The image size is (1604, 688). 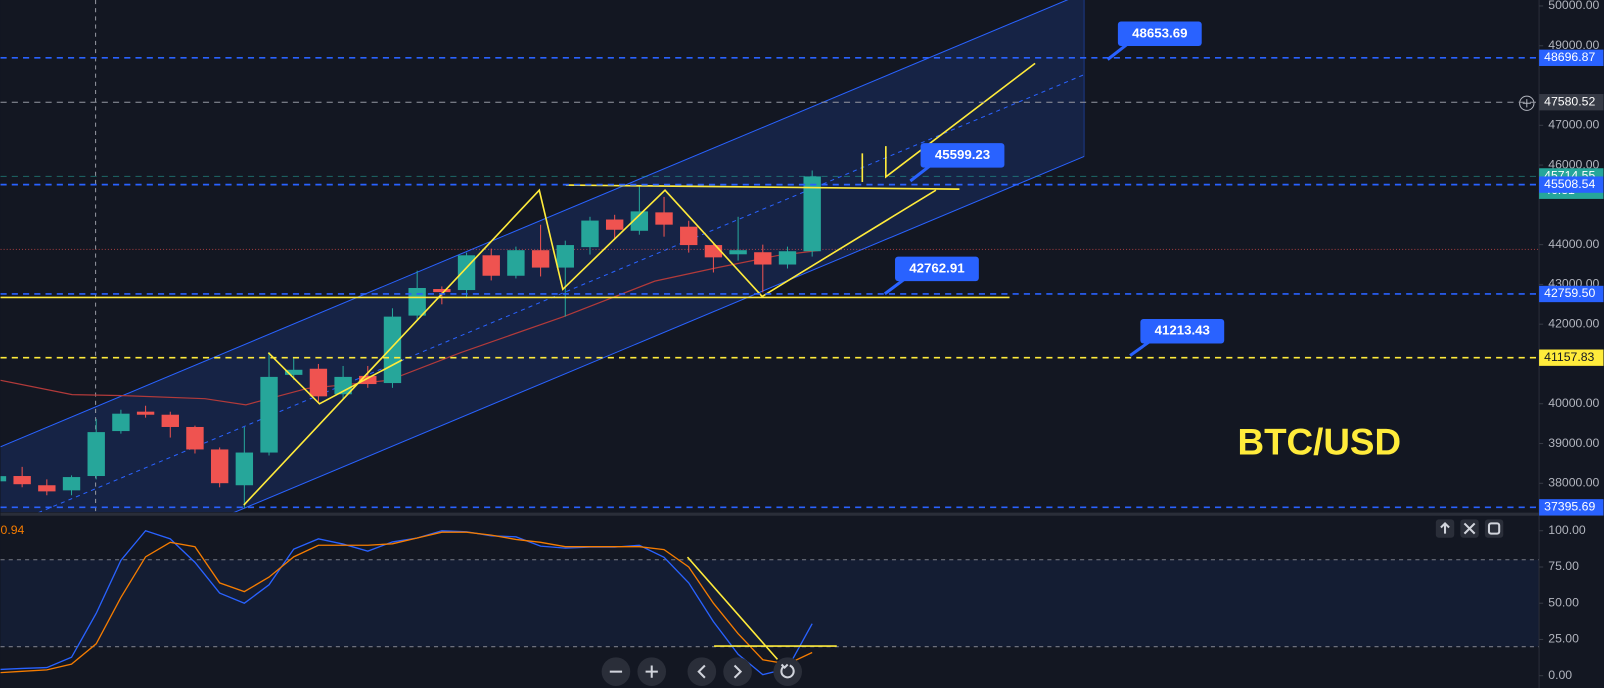 What do you see at coordinates (1573, 164) in the screenshot?
I see `y-tick-label: 46000.00` at bounding box center [1573, 164].